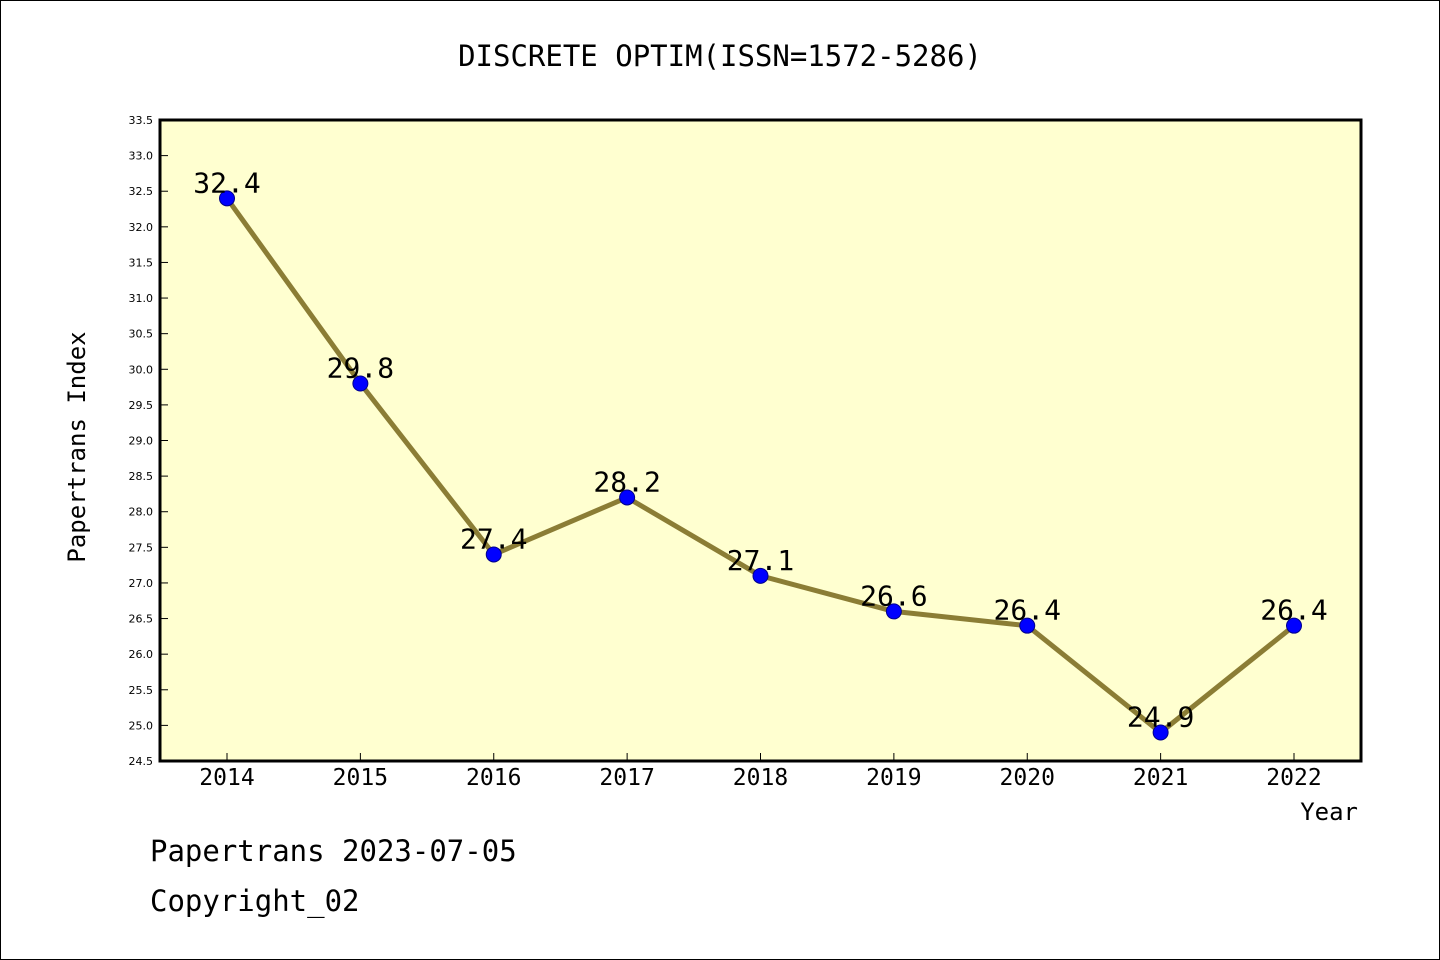 The height and width of the screenshot is (960, 1440). I want to click on x-tick-label: 2018, so click(760, 778).